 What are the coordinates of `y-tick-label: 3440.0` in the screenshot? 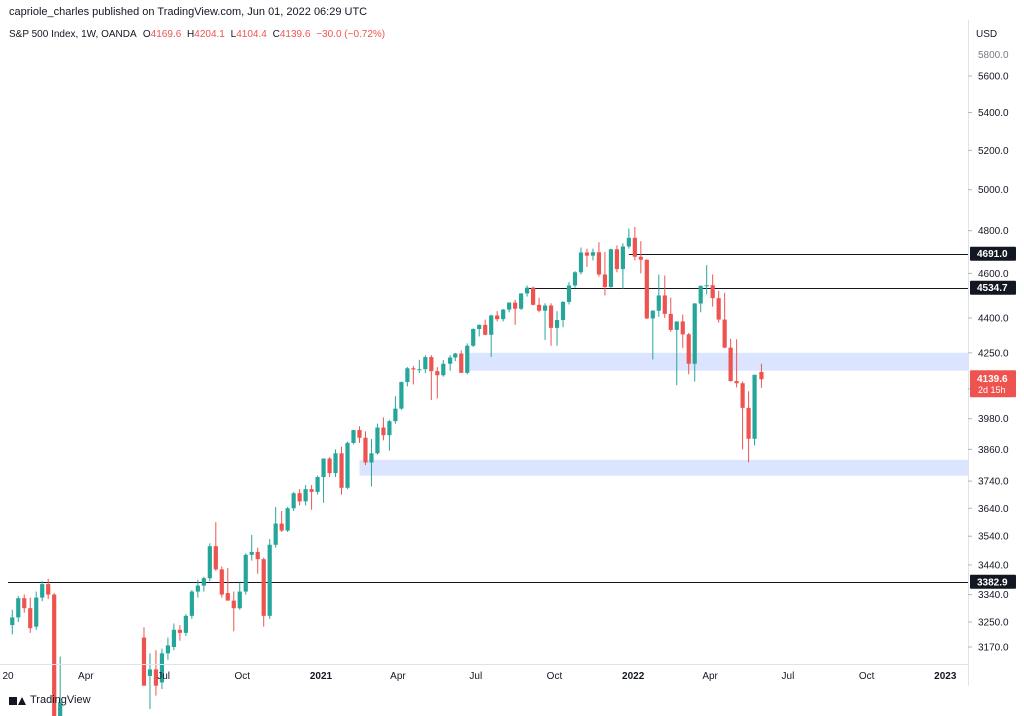 It's located at (993, 565).